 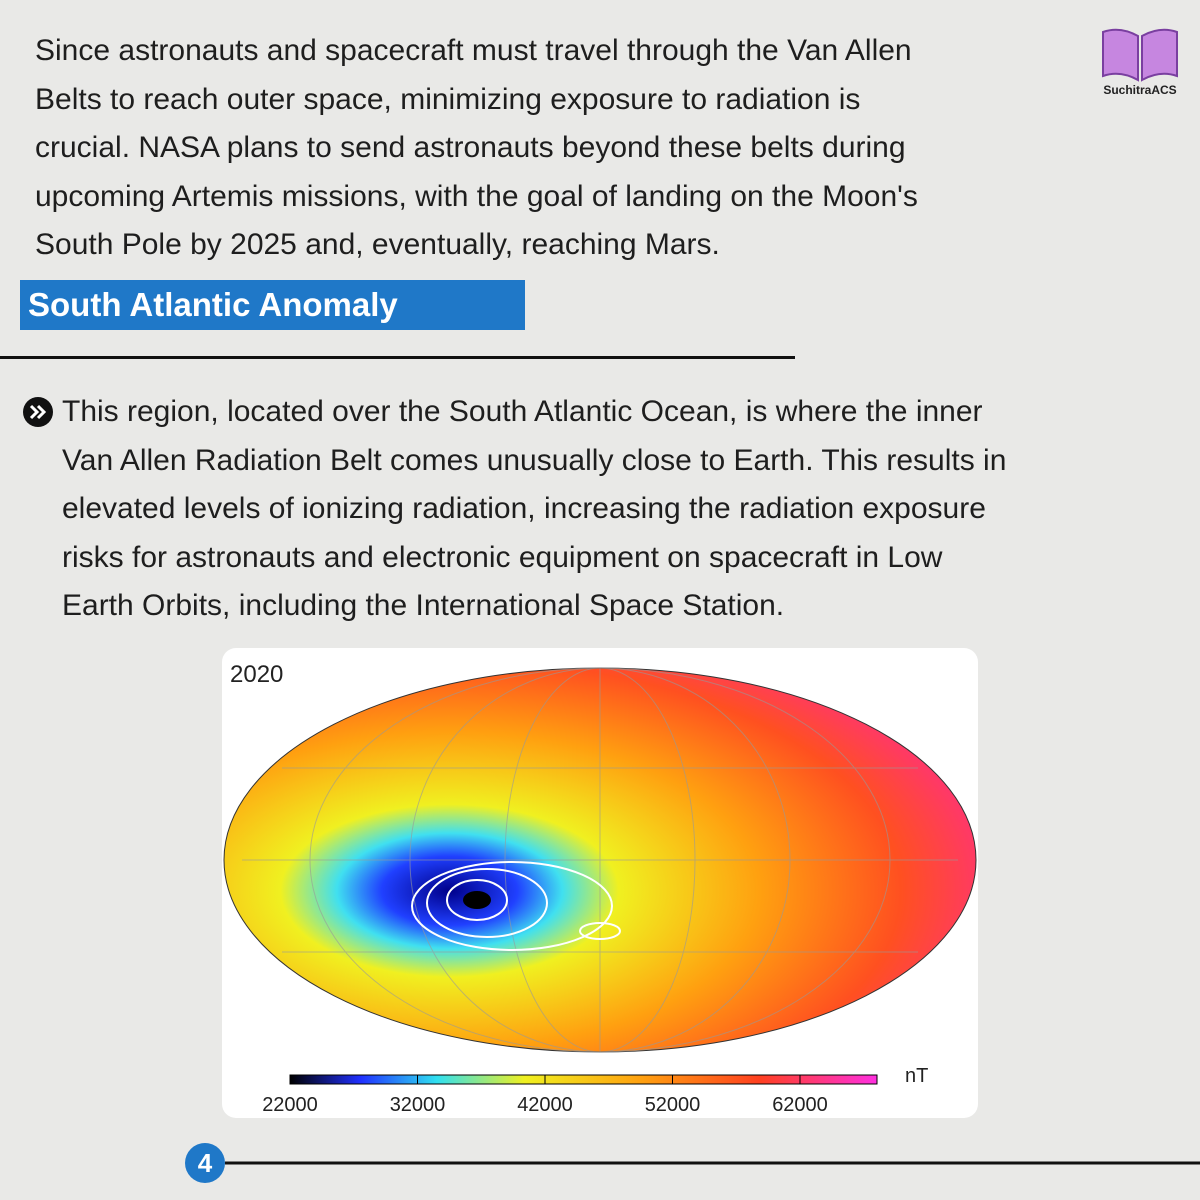 What do you see at coordinates (290, 1105) in the screenshot?
I see `colorbar-tick-label: 22000` at bounding box center [290, 1105].